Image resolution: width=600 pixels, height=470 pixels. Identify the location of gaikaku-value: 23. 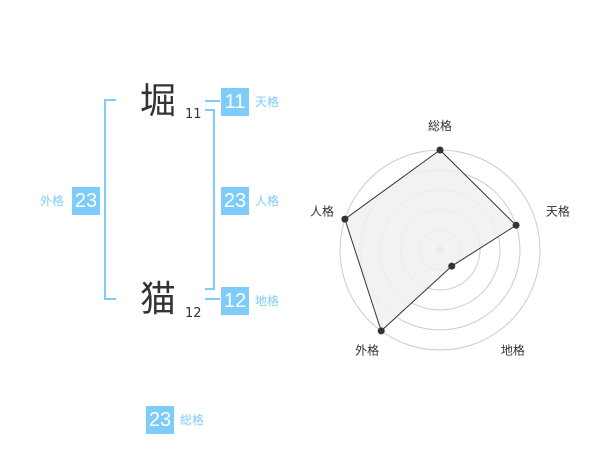
(86, 201).